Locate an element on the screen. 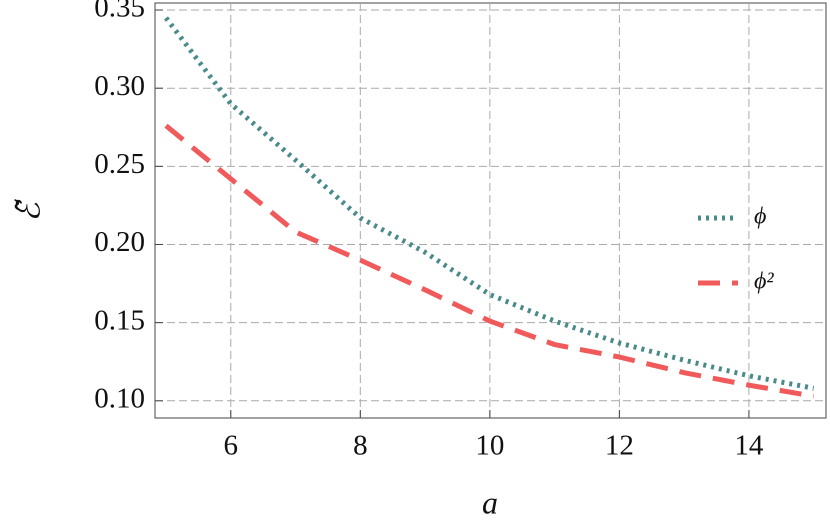 The height and width of the screenshot is (521, 830). x-tick-label: 14 is located at coordinates (749, 446).